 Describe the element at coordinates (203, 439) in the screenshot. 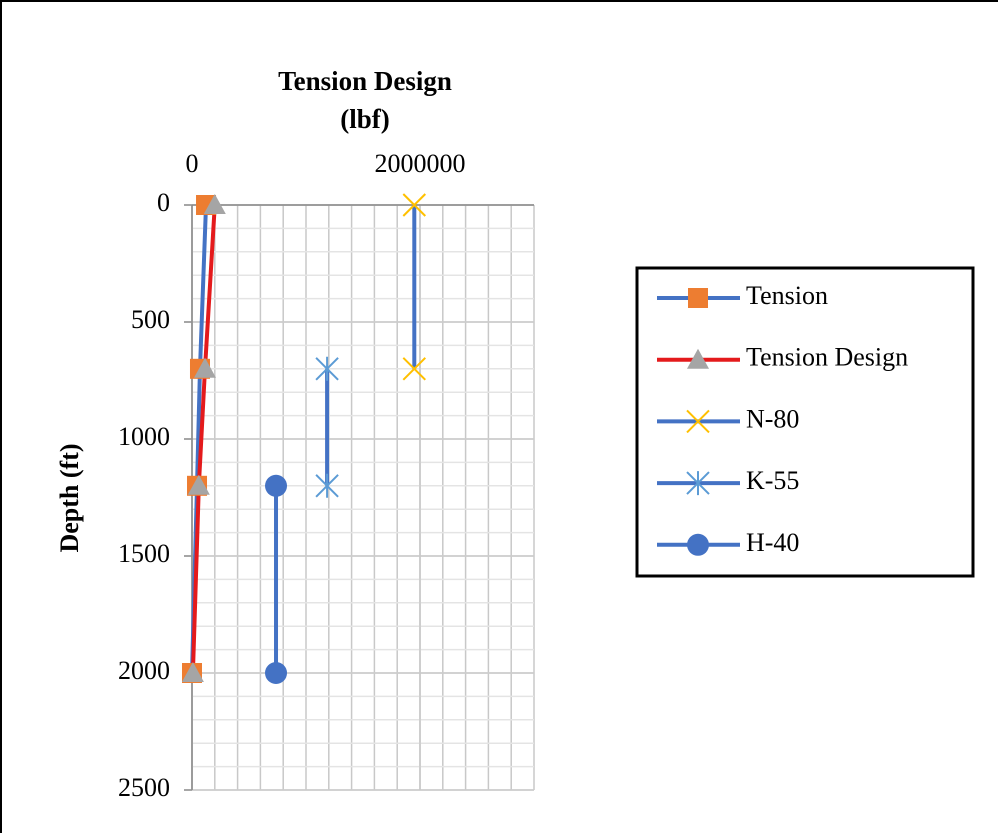

I see `series-line` at that location.